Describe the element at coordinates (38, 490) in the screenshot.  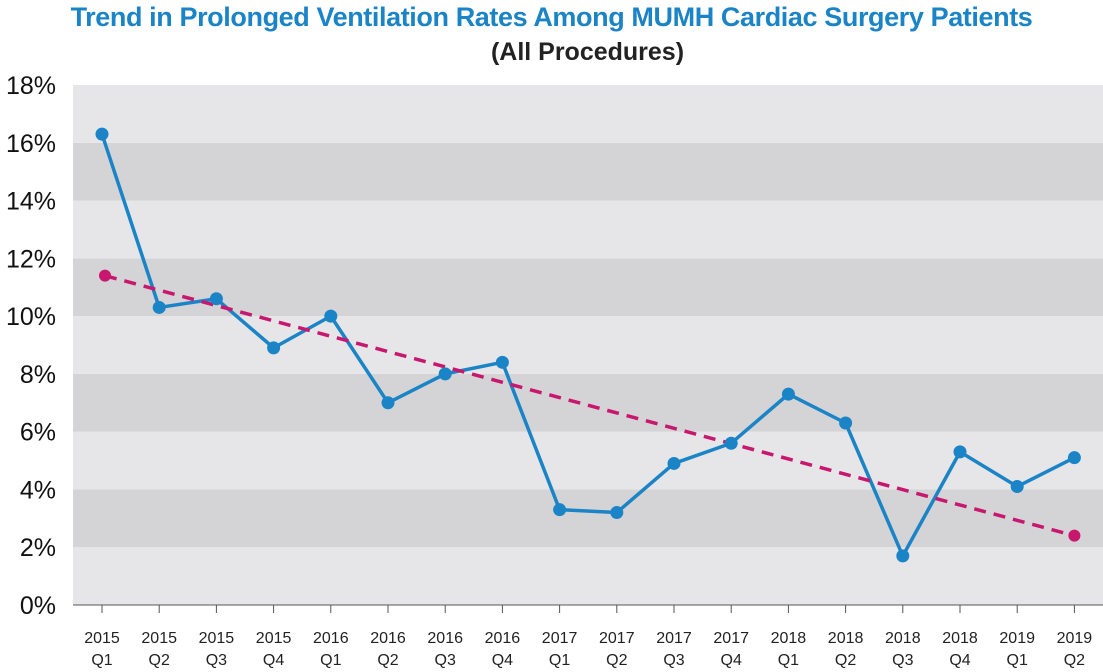
I see `y-tick-label: 4%` at that location.